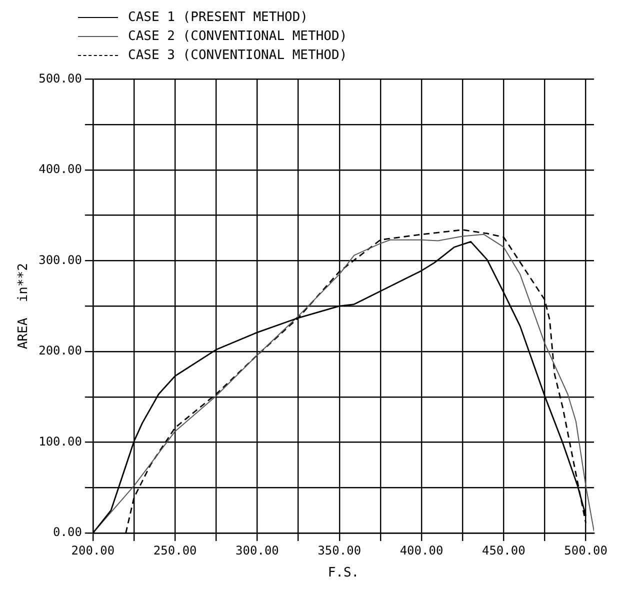 Image resolution: width=632 pixels, height=594 pixels. I want to click on x-axis-title: F.S., so click(344, 573).